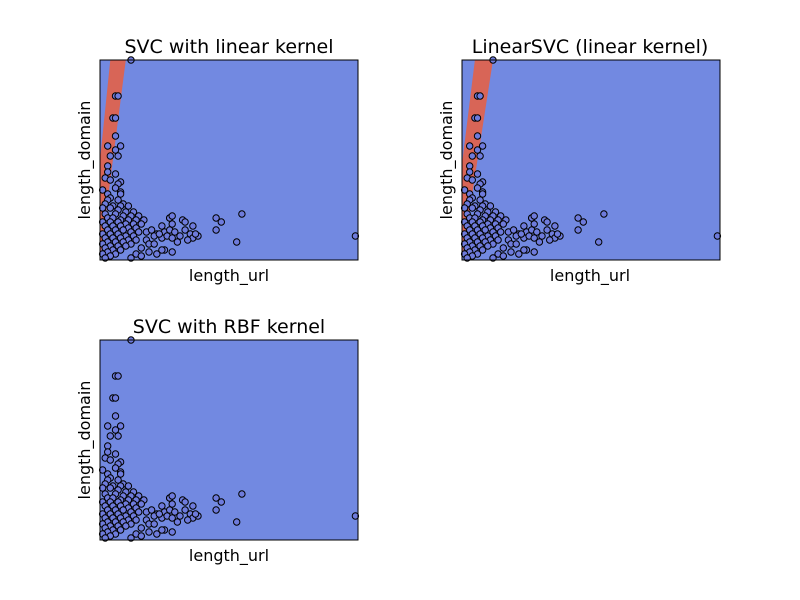 This screenshot has height=600, width=800. I want to click on subplot-title: SVC with linear kernel, so click(229, 47).